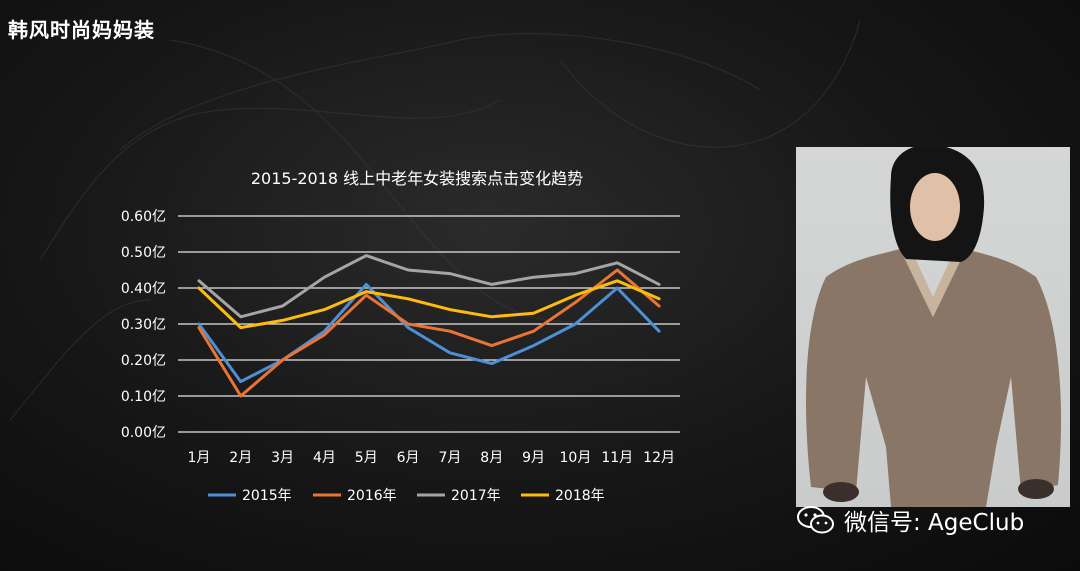 The height and width of the screenshot is (571, 1080). What do you see at coordinates (815, 520) in the screenshot?
I see `wechat-icon` at bounding box center [815, 520].